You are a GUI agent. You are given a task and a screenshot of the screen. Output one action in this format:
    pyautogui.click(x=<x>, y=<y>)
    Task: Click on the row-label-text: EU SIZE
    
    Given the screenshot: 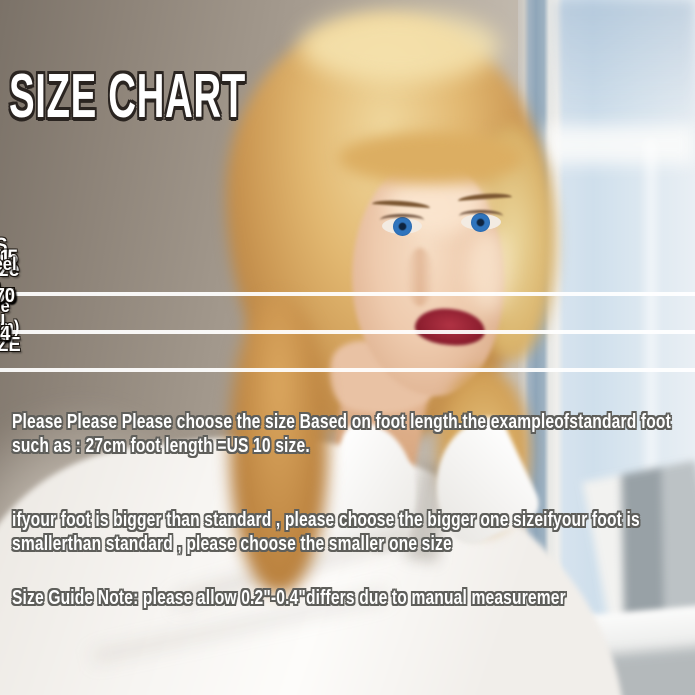 What is the action you would take?
    pyautogui.click(x=10, y=333)
    